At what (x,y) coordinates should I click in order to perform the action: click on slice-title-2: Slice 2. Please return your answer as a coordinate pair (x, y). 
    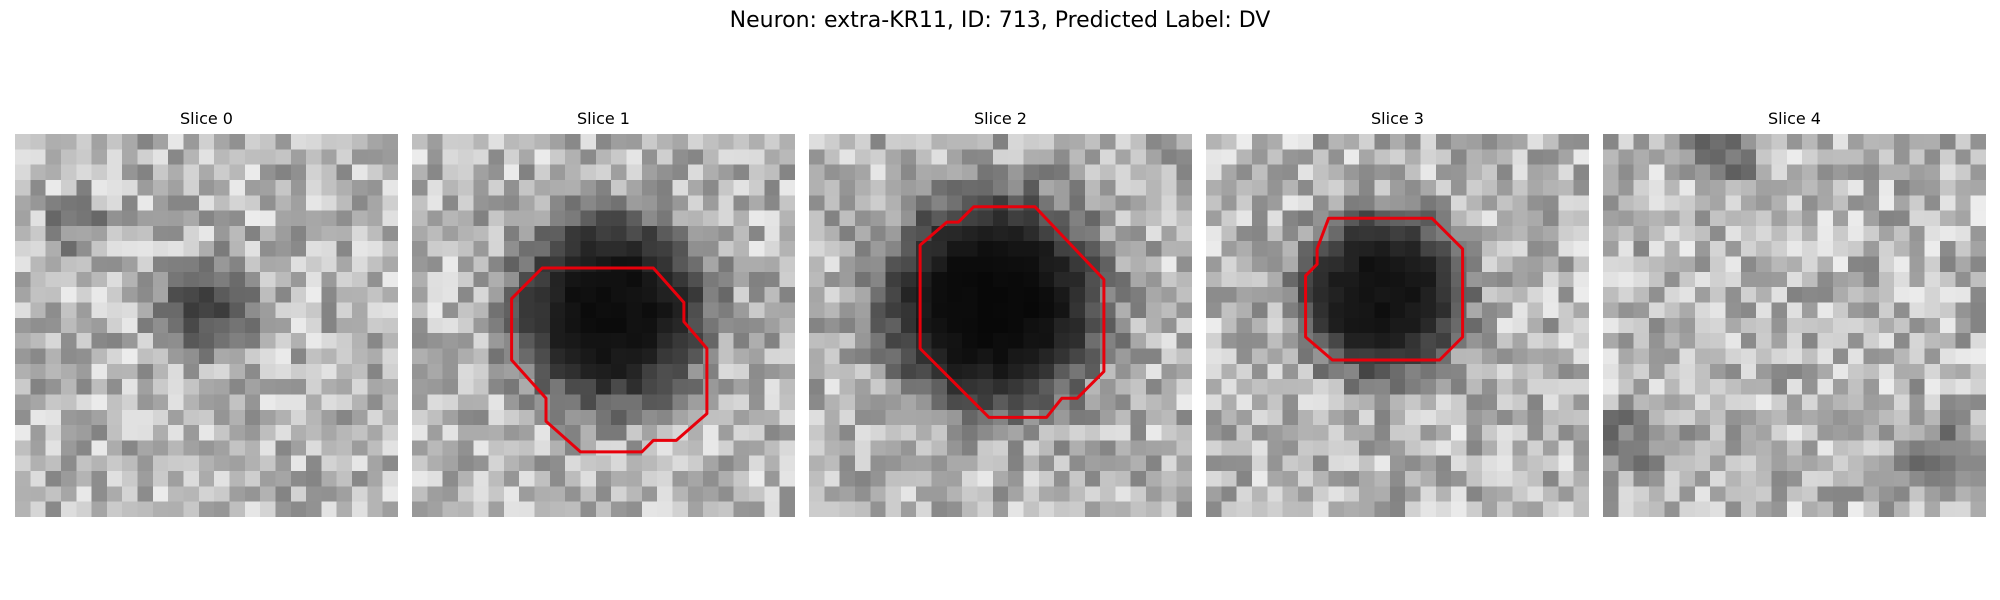
    Looking at the image, I should click on (1000, 118).